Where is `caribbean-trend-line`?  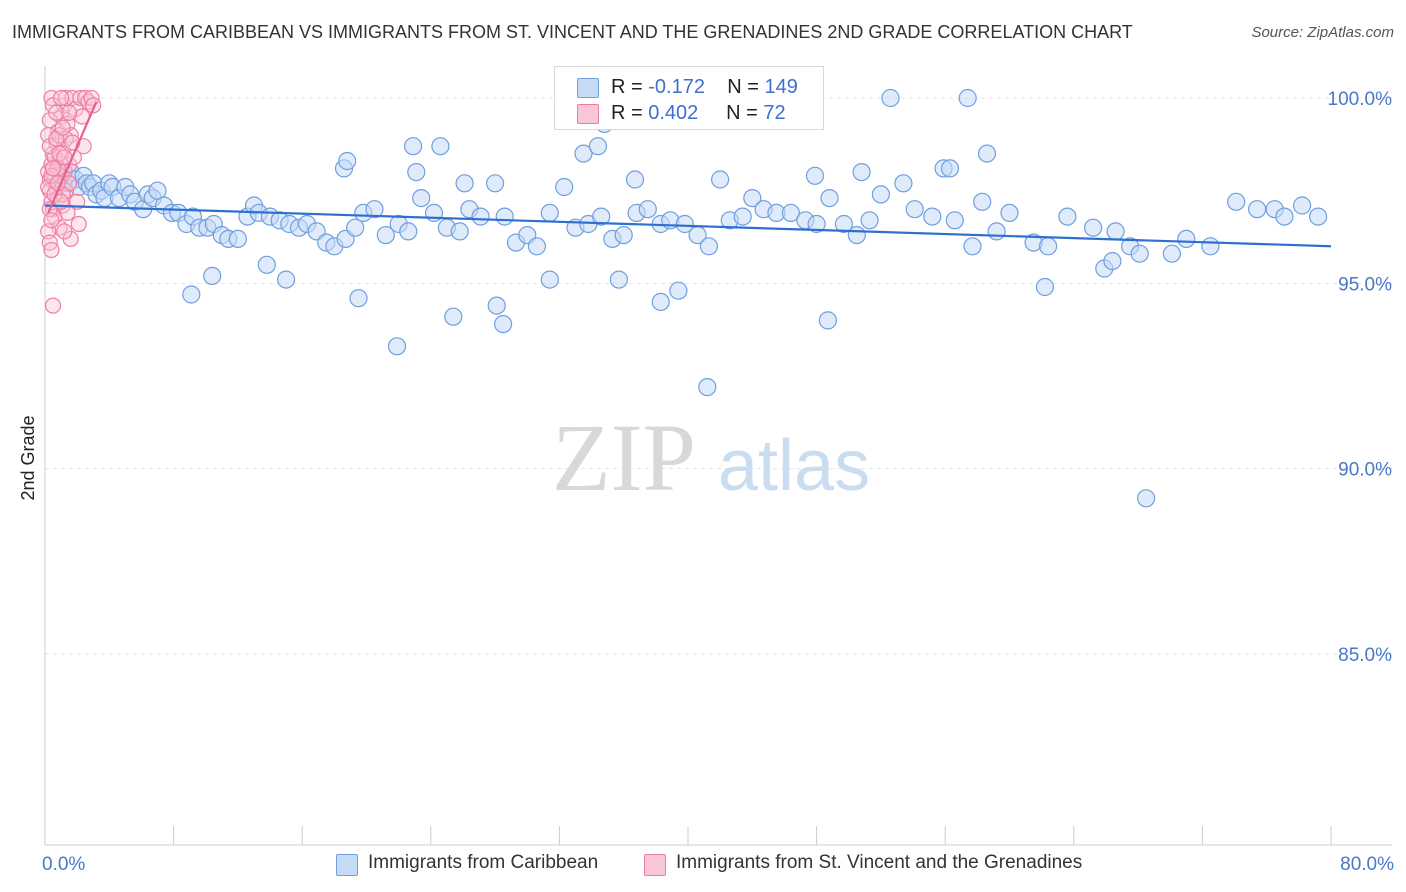 caribbean-trend-line is located at coordinates (688, 226).